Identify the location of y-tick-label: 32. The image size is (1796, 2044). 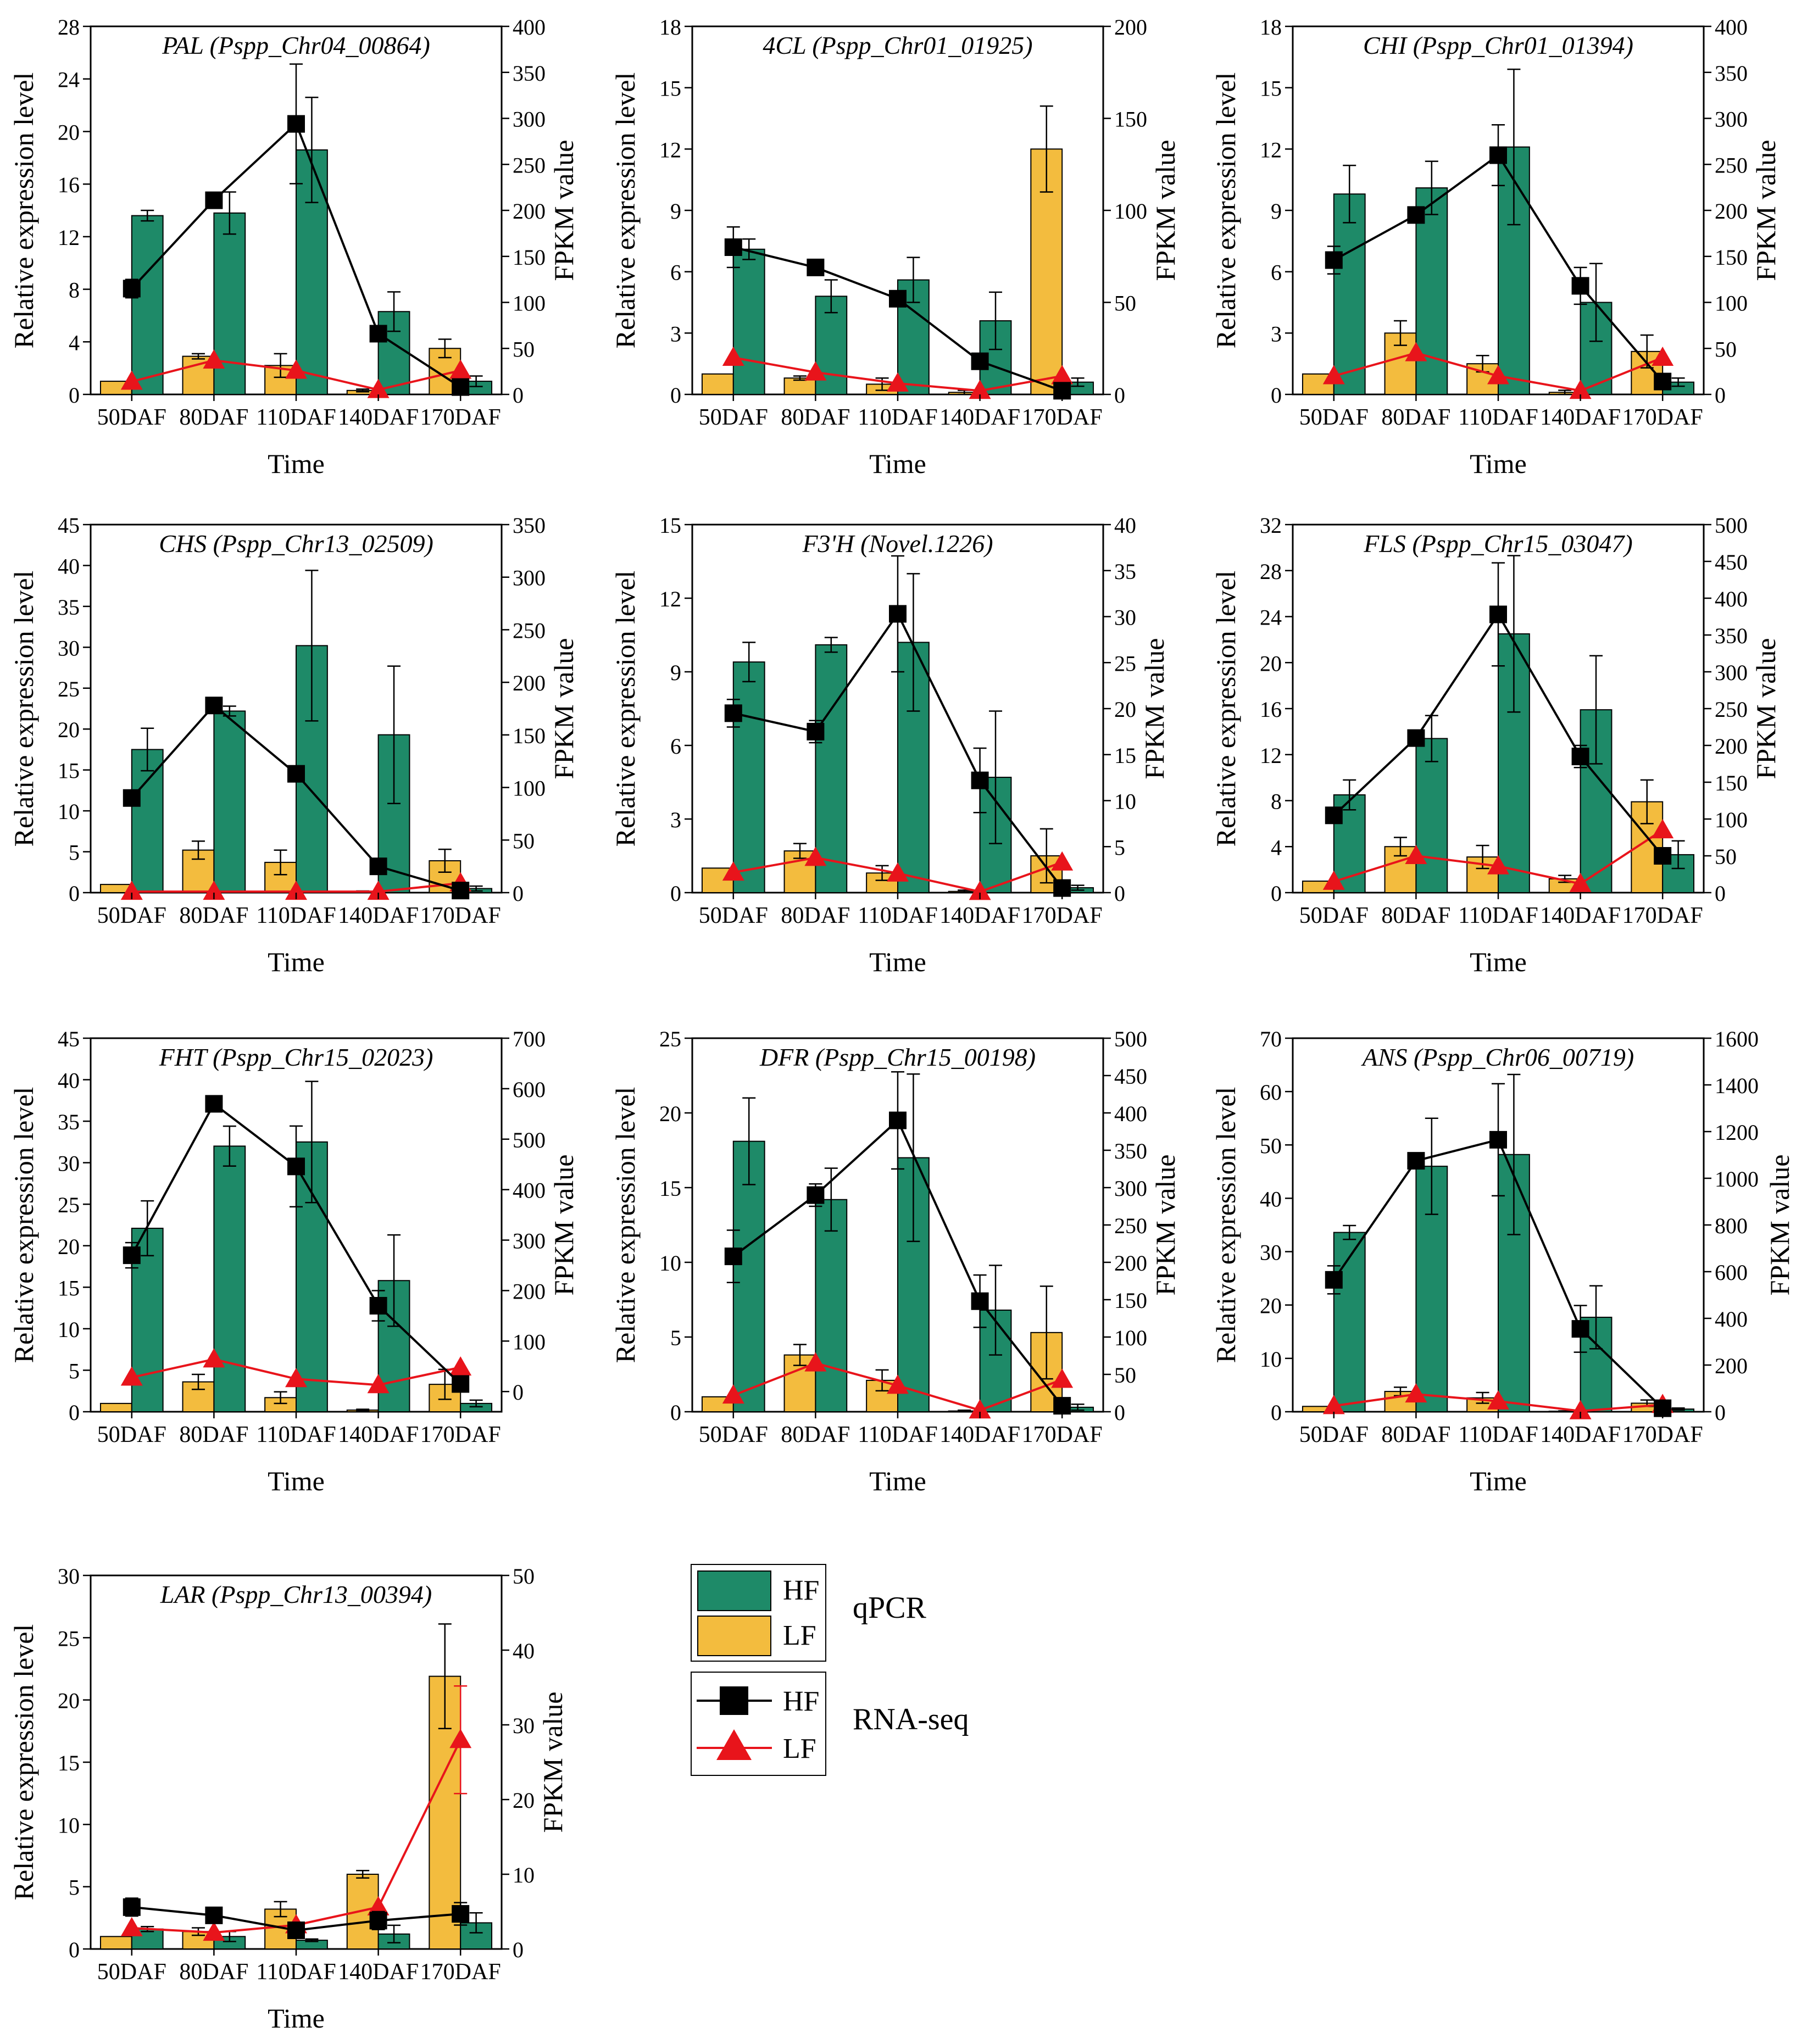
(1271, 525).